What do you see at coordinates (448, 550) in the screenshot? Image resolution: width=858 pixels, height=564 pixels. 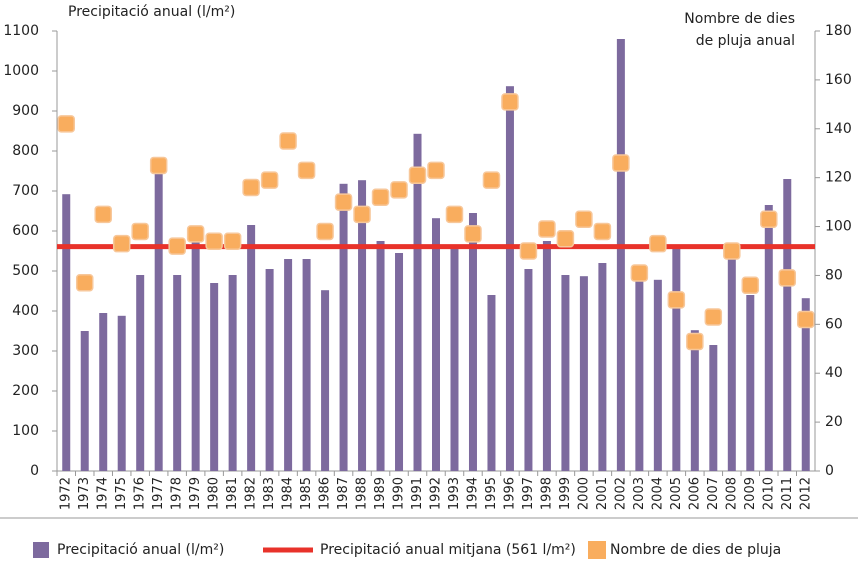 I see `legend-label: Precipitació anual mitjana (561 l/m²)` at bounding box center [448, 550].